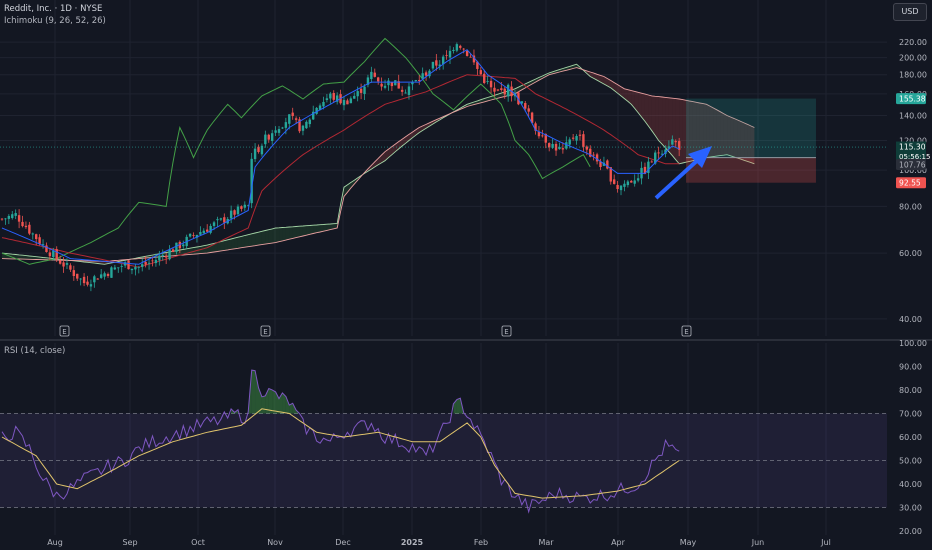 This screenshot has height=550, width=932. I want to click on earnings-marker: E, so click(686, 331).